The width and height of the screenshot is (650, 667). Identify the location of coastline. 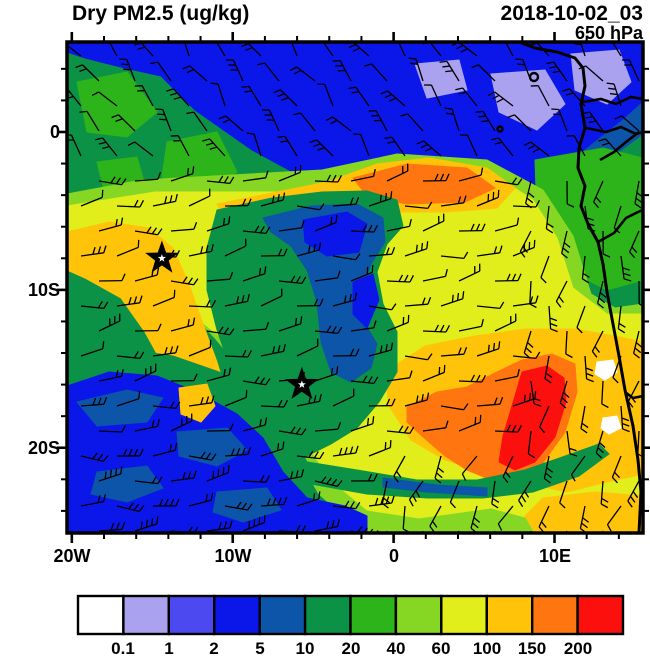
(580, 287).